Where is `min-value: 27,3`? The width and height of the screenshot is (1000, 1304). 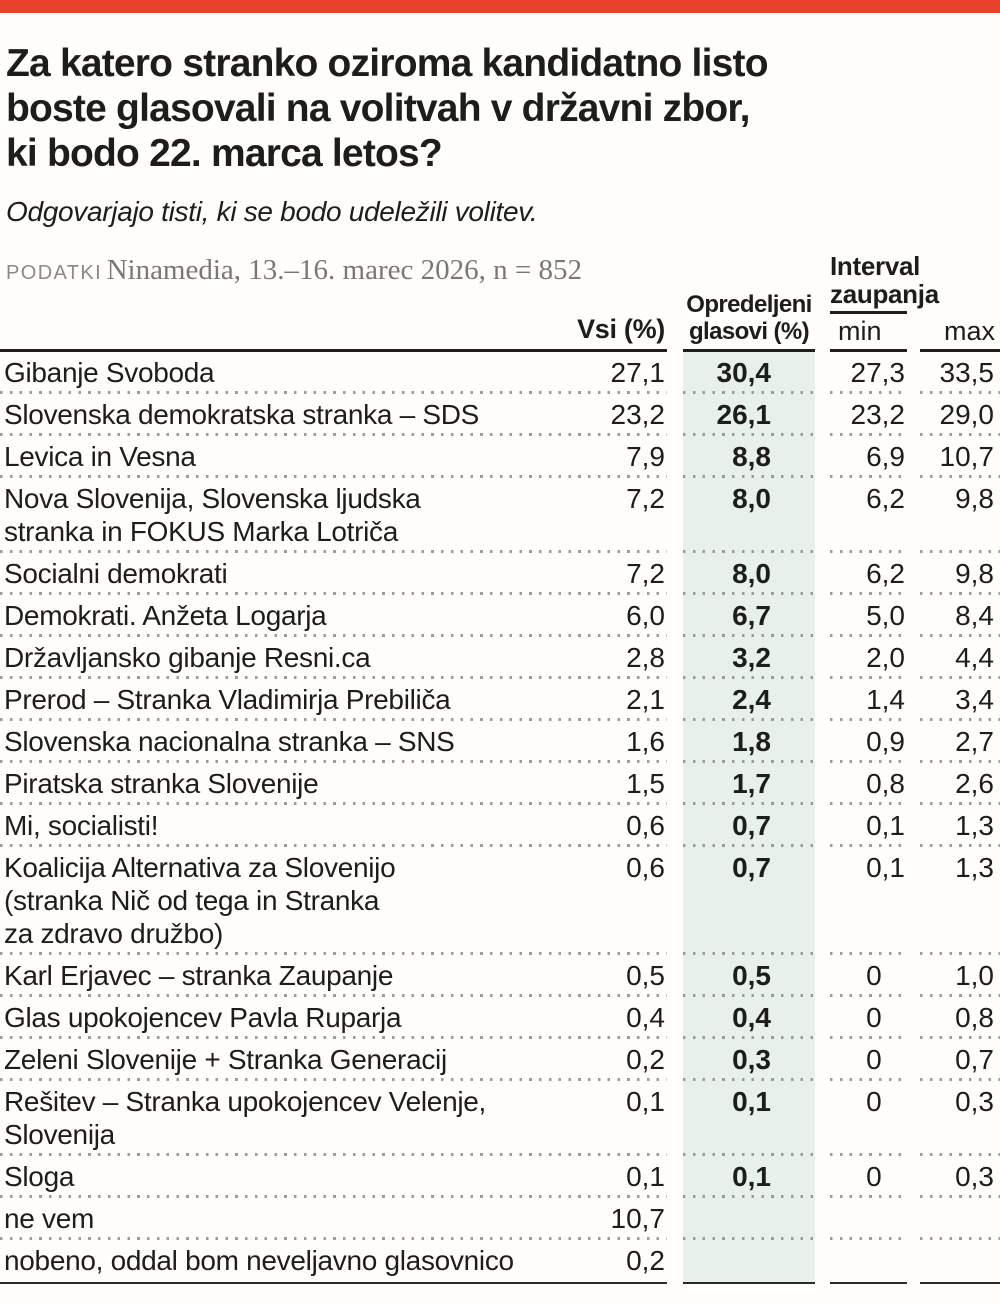 min-value: 27,3 is located at coordinates (868, 373).